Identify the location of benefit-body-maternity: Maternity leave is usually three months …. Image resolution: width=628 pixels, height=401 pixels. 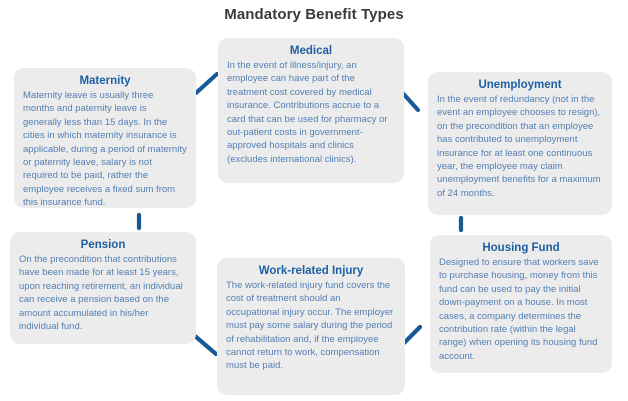
(105, 149).